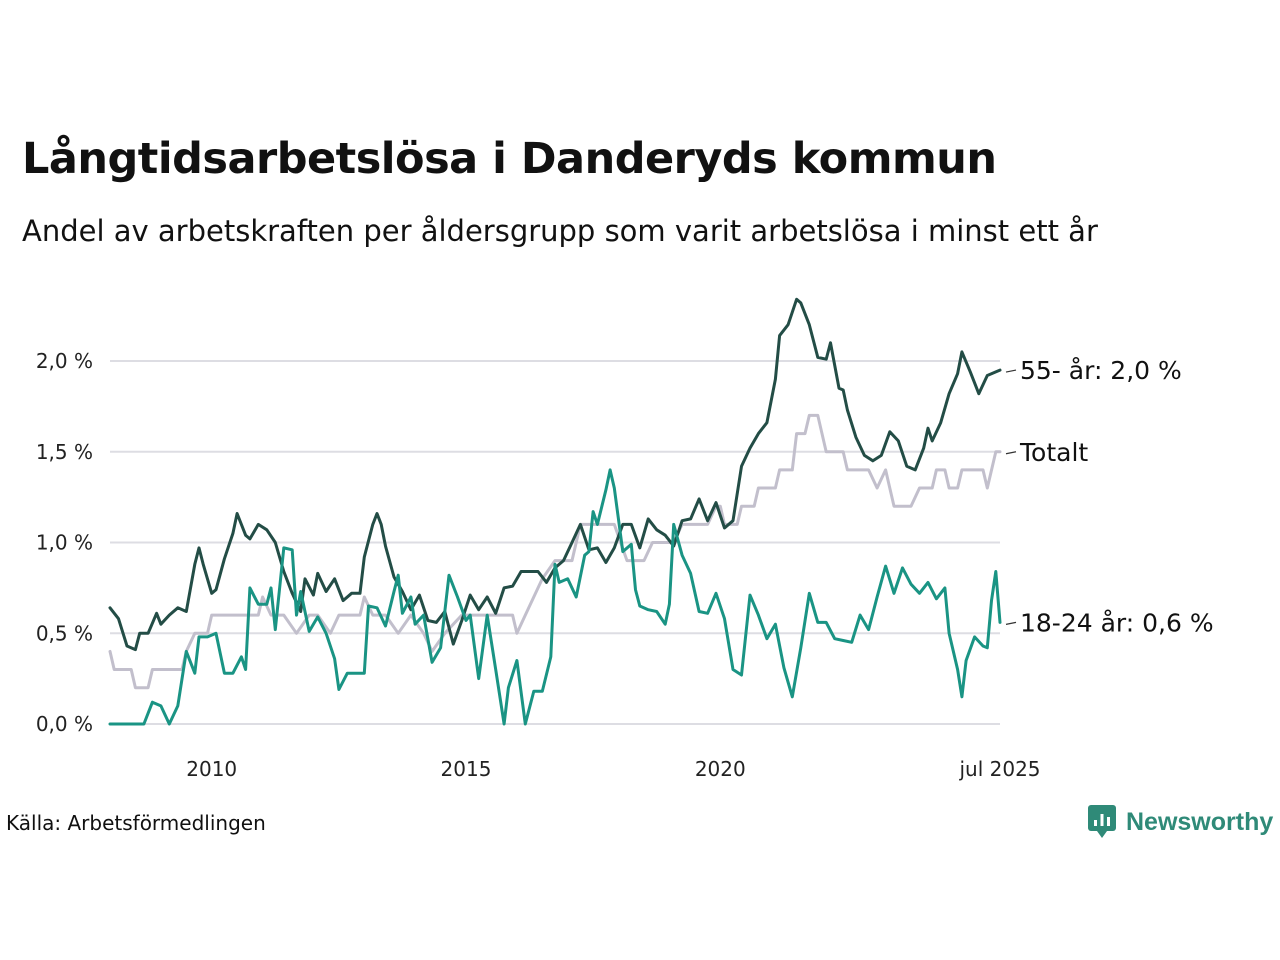  Describe the element at coordinates (136, 823) in the screenshot. I see `source-note: Källa: Arbetsförmedlingen` at that location.